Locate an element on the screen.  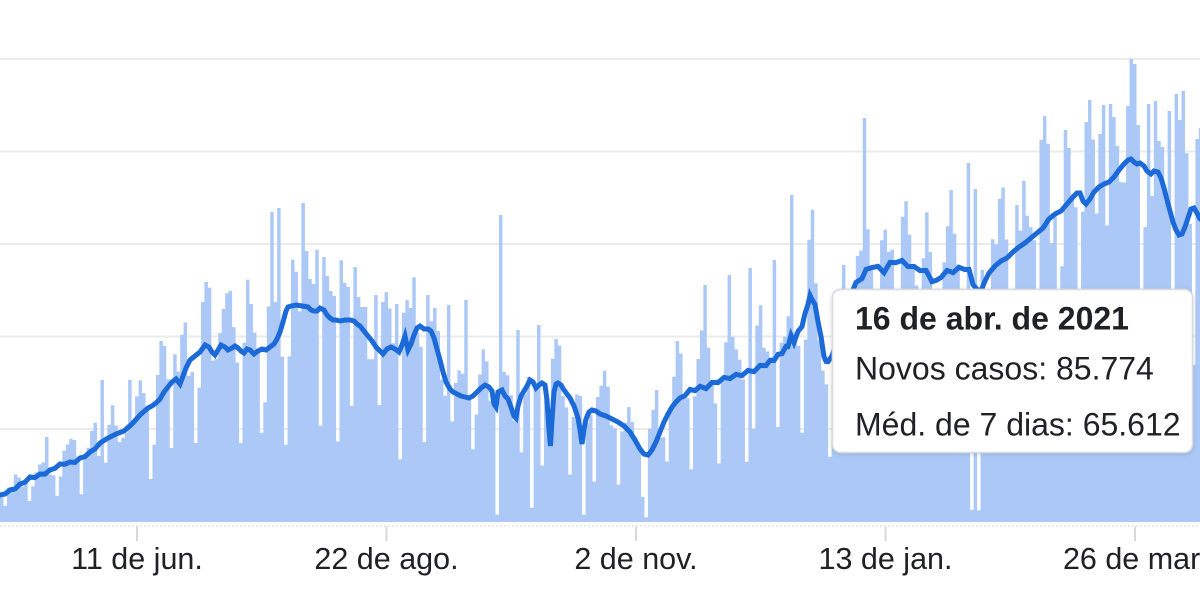
svg-text: 16 de abr. de 2021 is located at coordinates (992, 319).